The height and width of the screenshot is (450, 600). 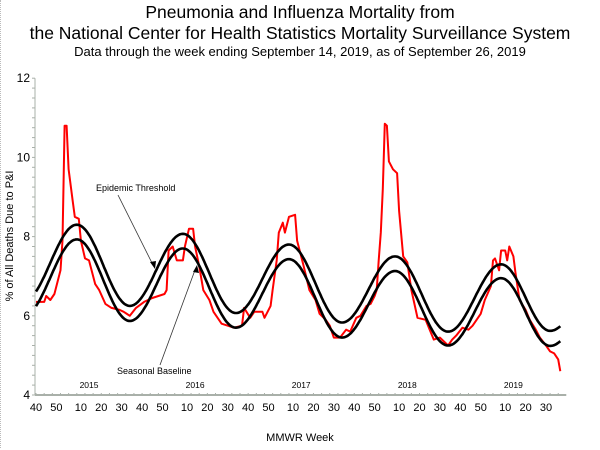 What do you see at coordinates (300, 12) in the screenshot?
I see `chart-title-line1: Pneumonia and Influenza Mortality from` at bounding box center [300, 12].